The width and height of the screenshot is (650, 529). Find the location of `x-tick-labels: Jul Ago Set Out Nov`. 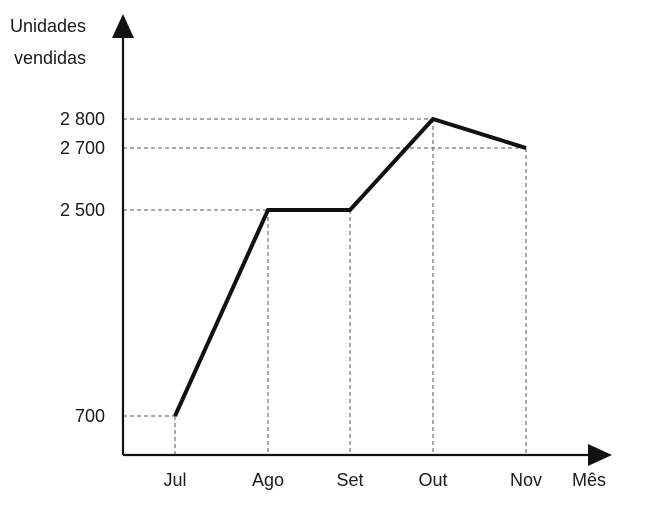

x-tick-labels: Jul Ago Set Out Nov is located at coordinates (352, 480).